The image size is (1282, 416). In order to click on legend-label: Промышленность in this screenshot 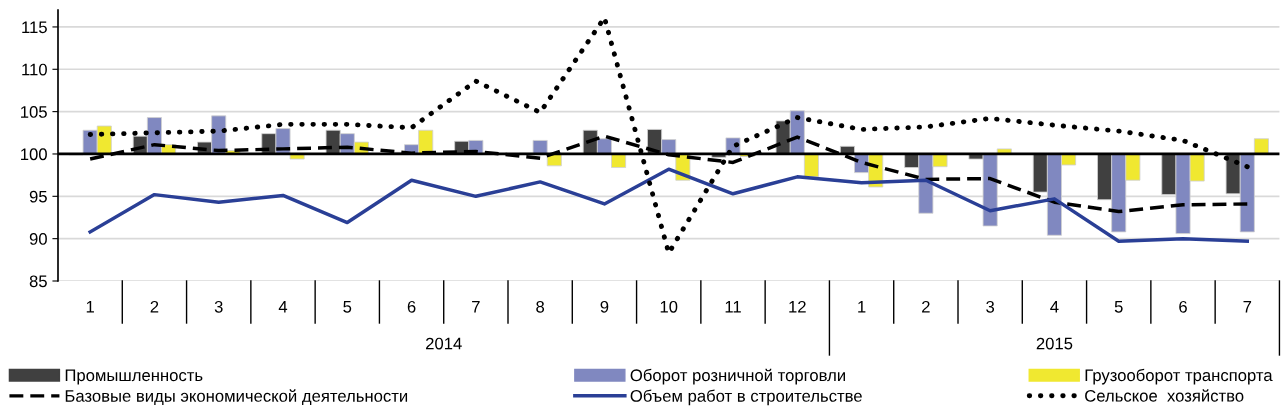, I will do `click(134, 377)`.